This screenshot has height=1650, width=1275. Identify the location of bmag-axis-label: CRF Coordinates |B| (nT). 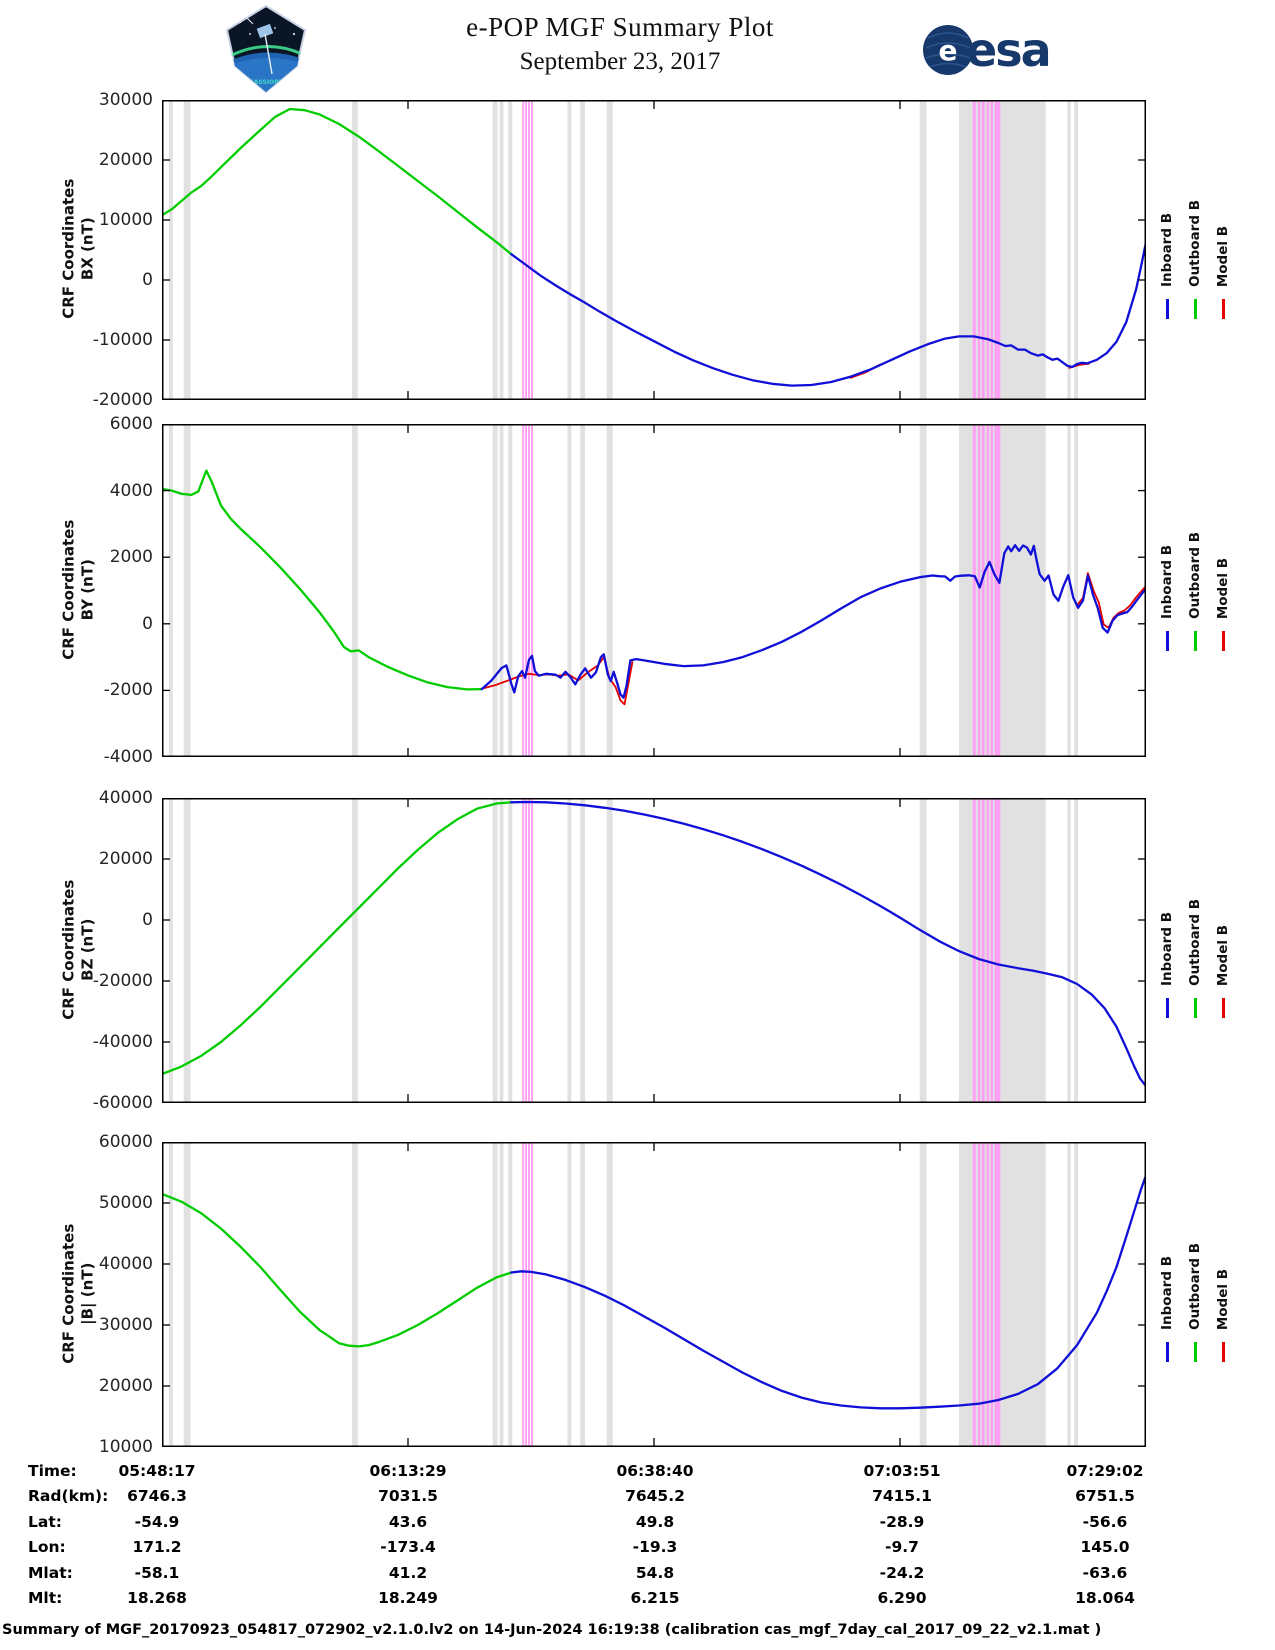
(68, 1293).